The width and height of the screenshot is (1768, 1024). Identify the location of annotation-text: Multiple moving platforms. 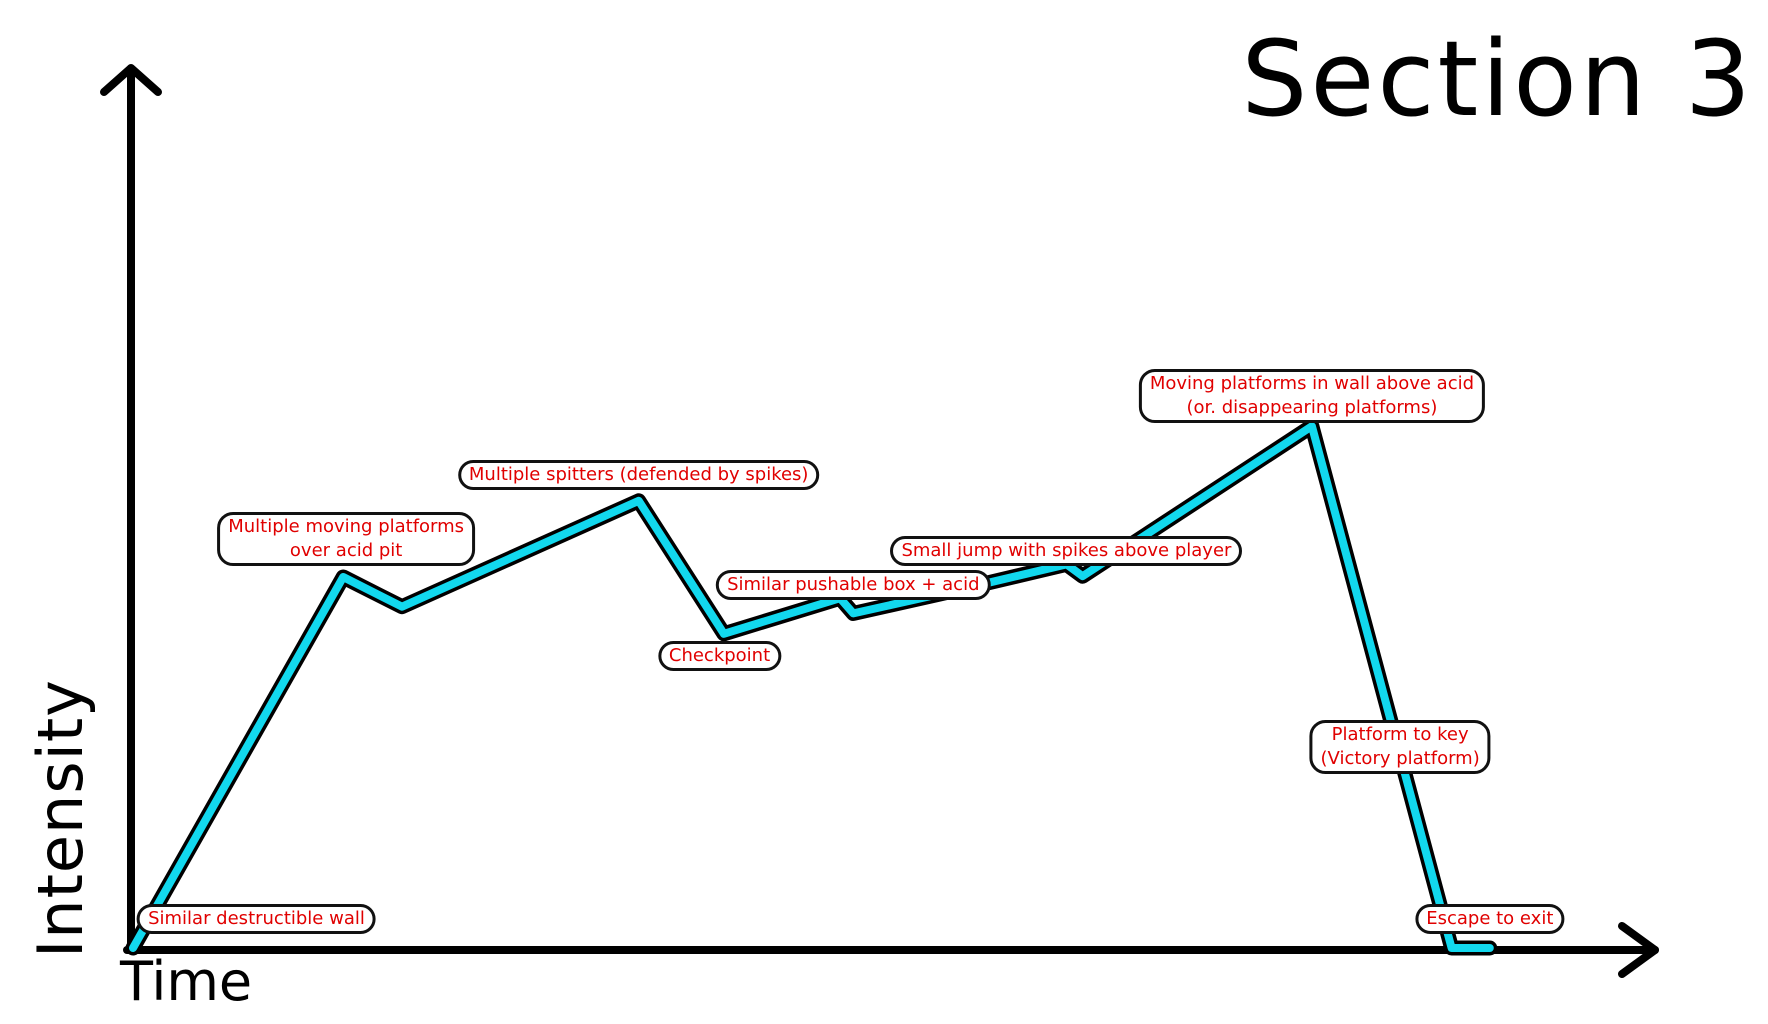
(346, 526).